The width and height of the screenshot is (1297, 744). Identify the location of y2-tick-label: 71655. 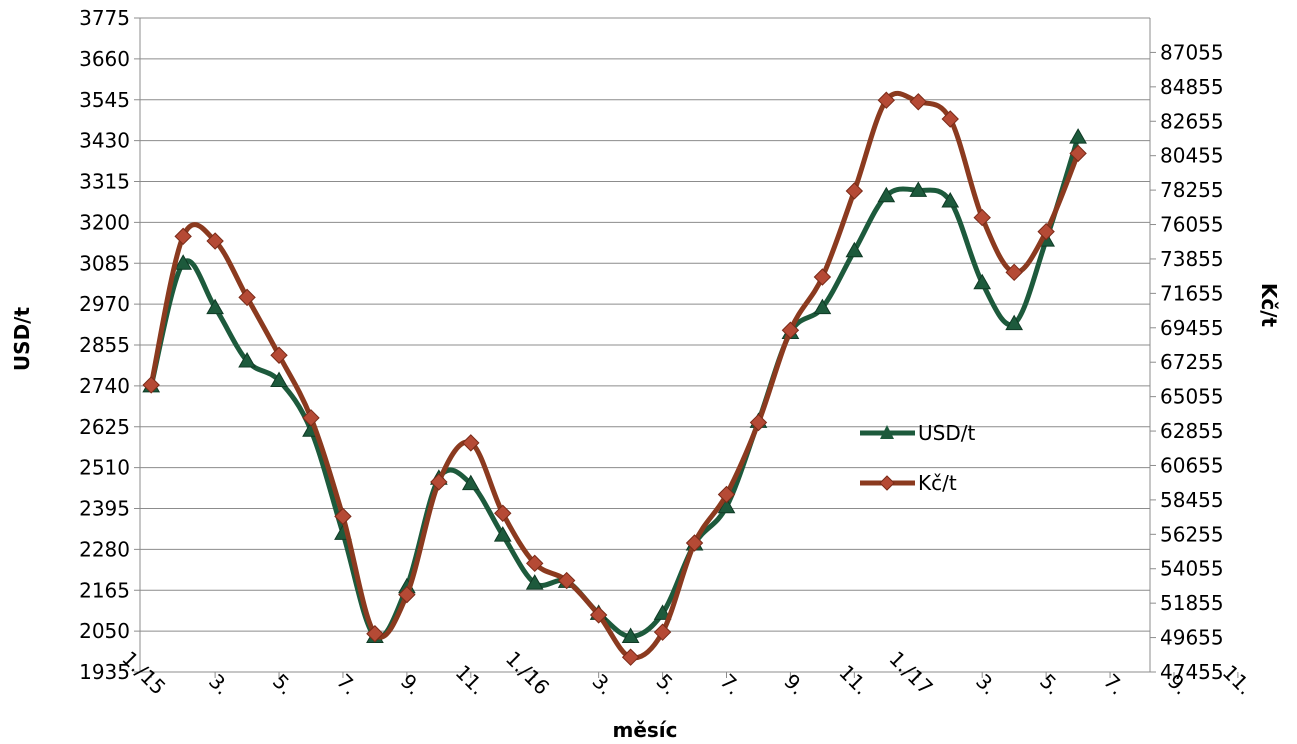
(1192, 293).